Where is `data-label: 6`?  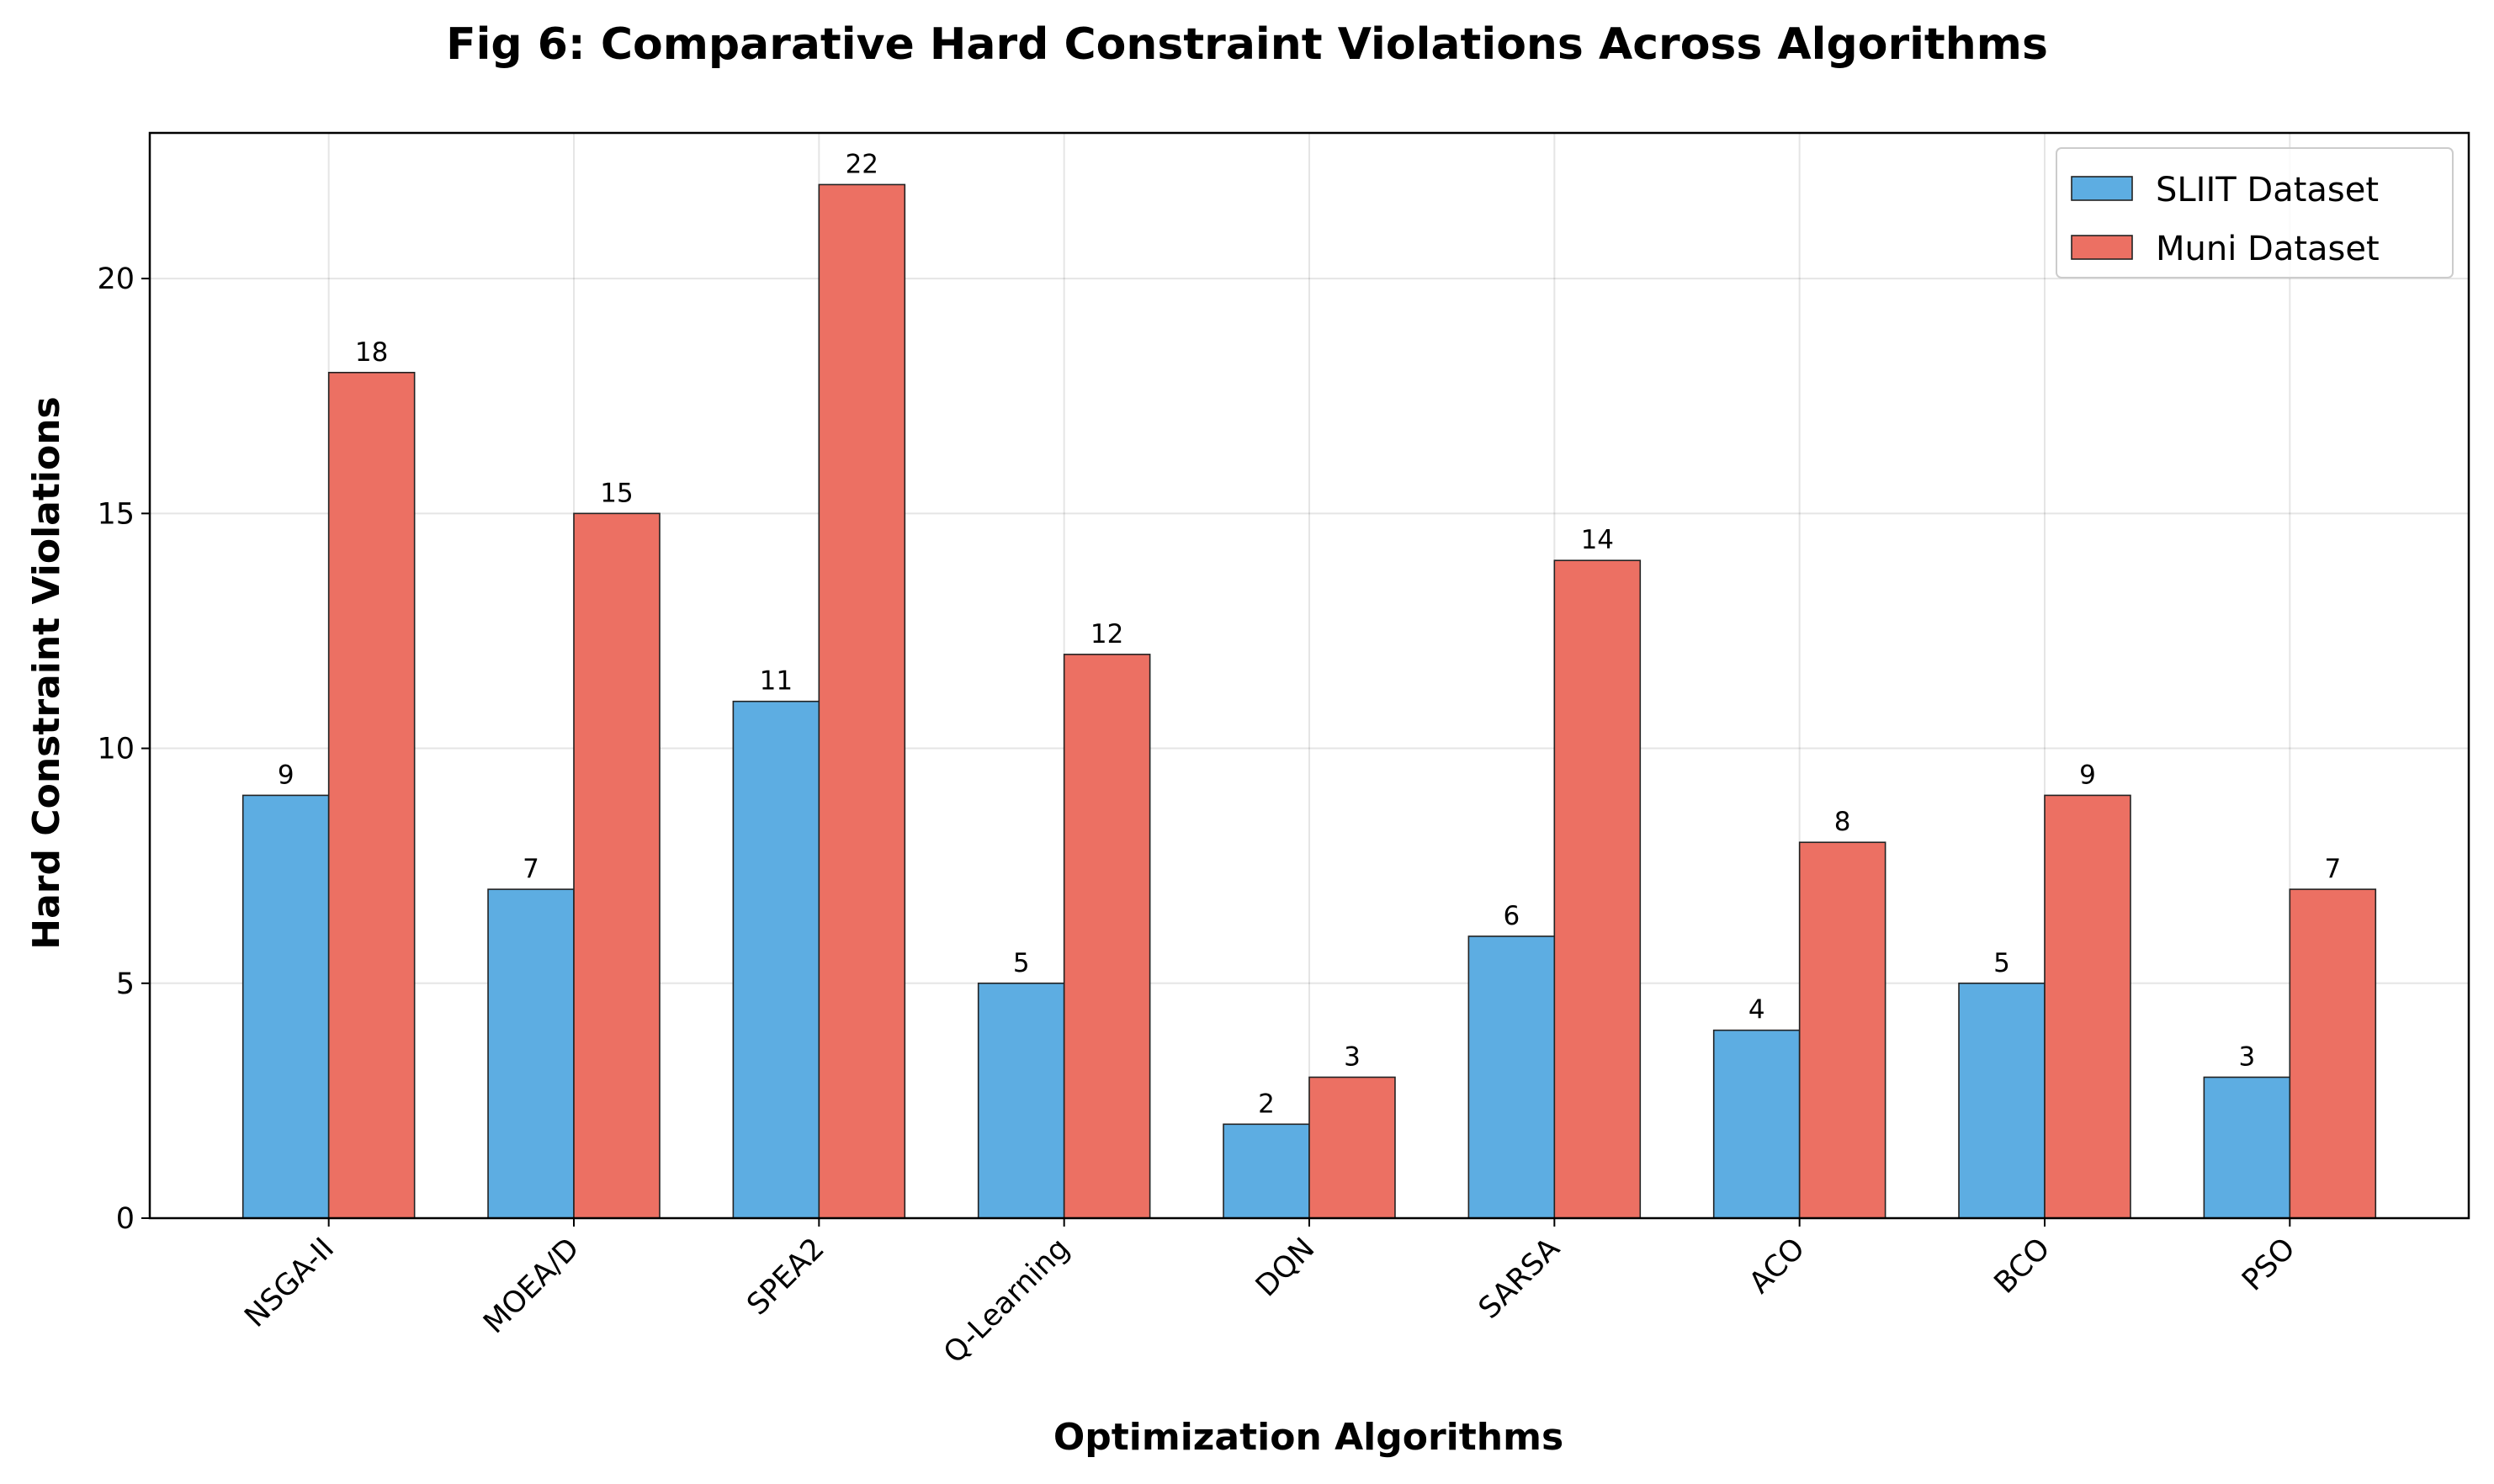 data-label: 6 is located at coordinates (1511, 916).